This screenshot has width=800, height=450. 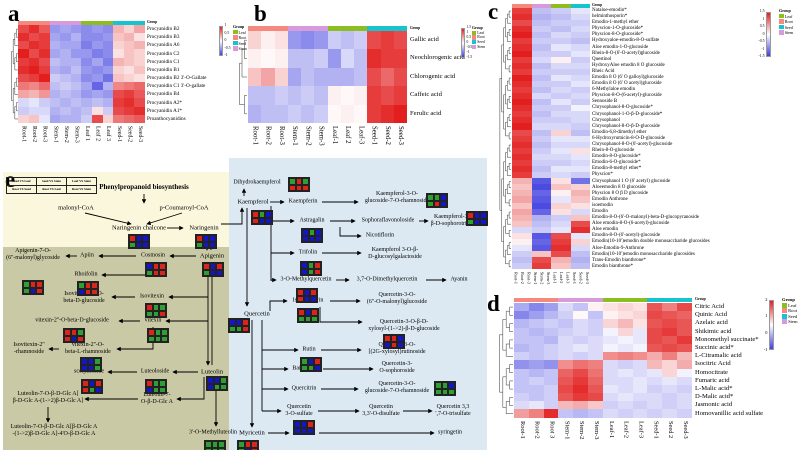 I want to click on row-label: Rheic Acid, so click(x=603, y=71).